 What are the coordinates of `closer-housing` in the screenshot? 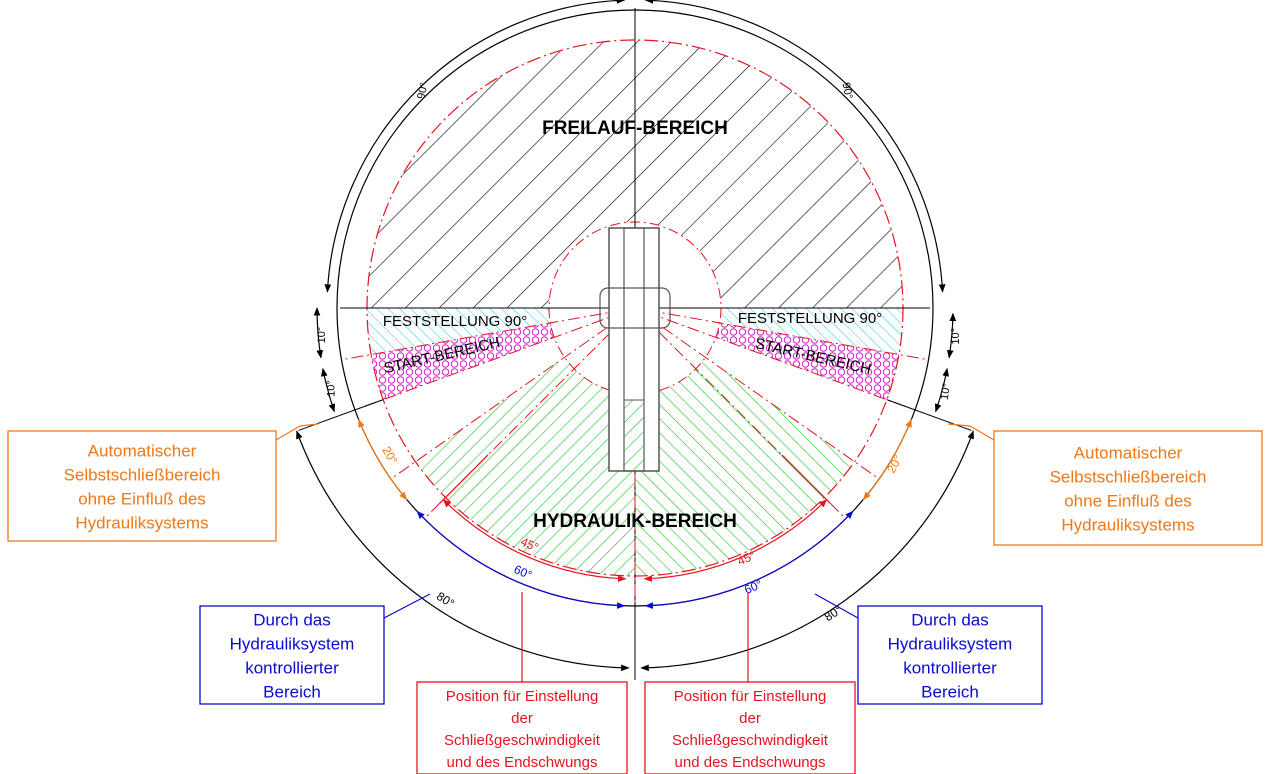 It's located at (635, 308).